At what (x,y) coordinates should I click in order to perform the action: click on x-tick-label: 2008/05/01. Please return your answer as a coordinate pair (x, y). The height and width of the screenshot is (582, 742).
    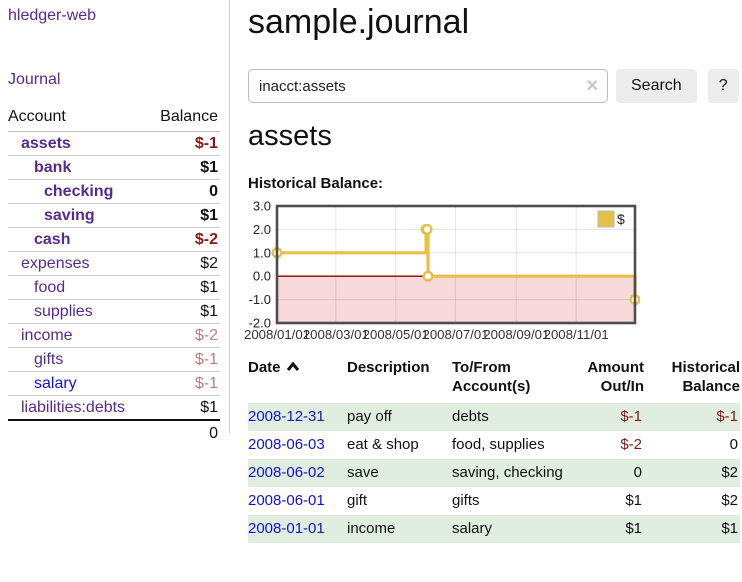
    Looking at the image, I should click on (396, 334).